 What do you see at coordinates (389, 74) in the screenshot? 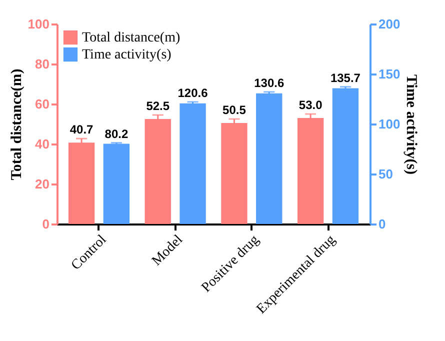
I see `y2-tick-label: 150` at bounding box center [389, 74].